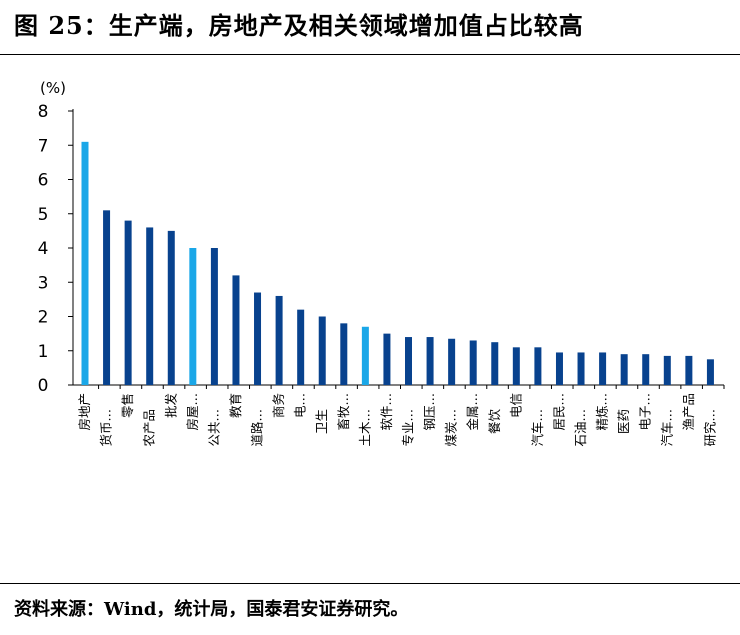  I want to click on x-category-label: 房地产, so click(84, 412).